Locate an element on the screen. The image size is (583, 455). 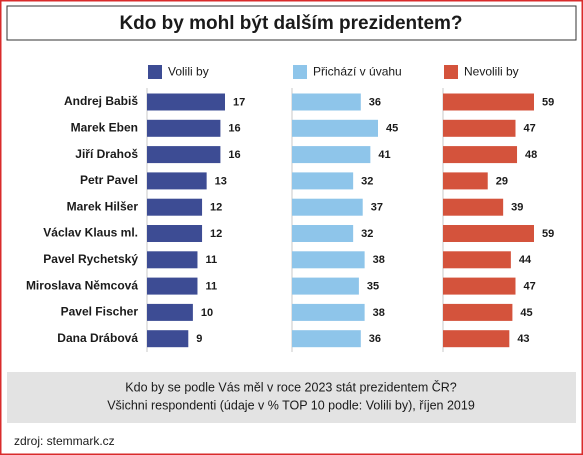
value-label: 44 is located at coordinates (525, 260).